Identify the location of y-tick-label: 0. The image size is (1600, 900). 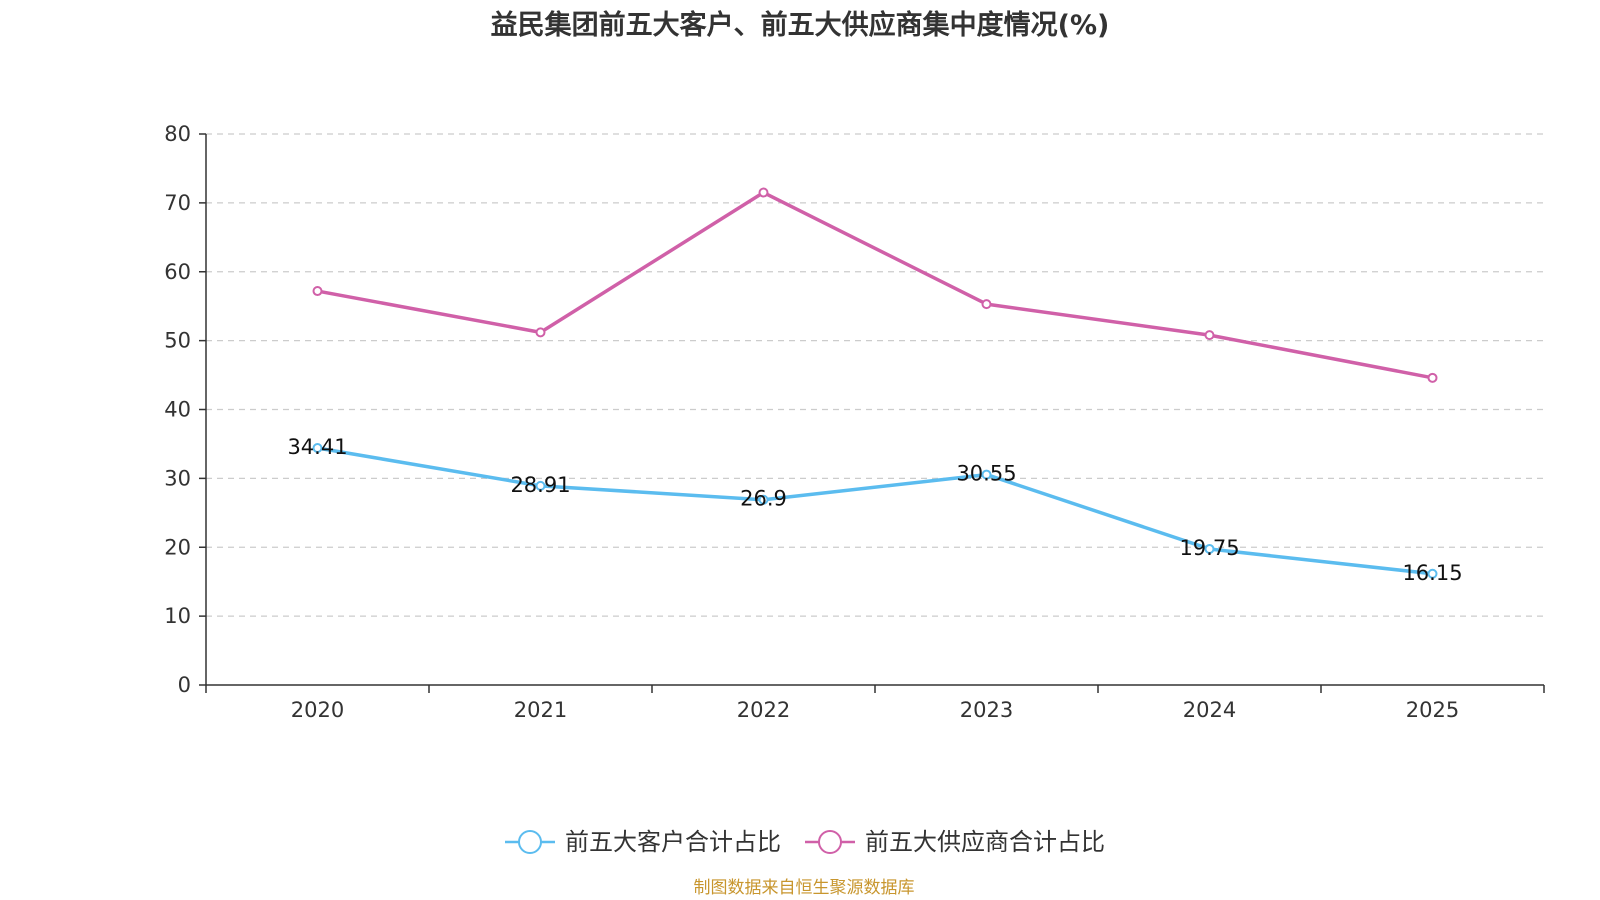
(184, 685).